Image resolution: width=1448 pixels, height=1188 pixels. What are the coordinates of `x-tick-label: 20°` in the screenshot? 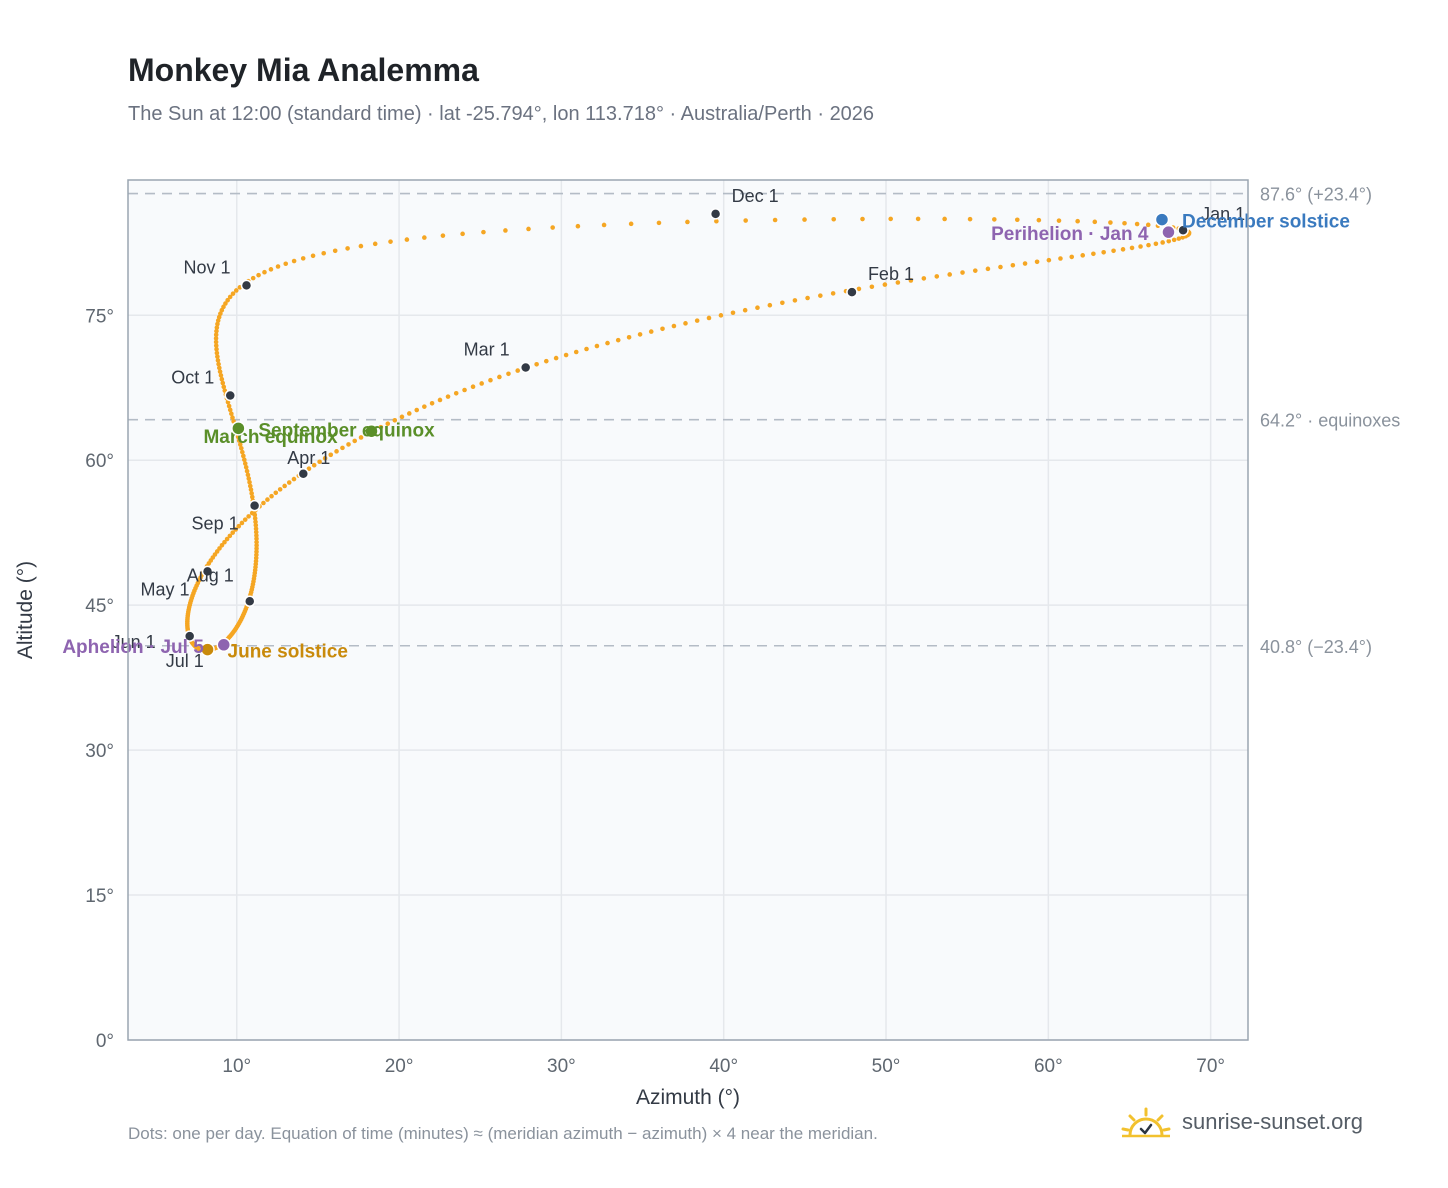 It's located at (399, 1066).